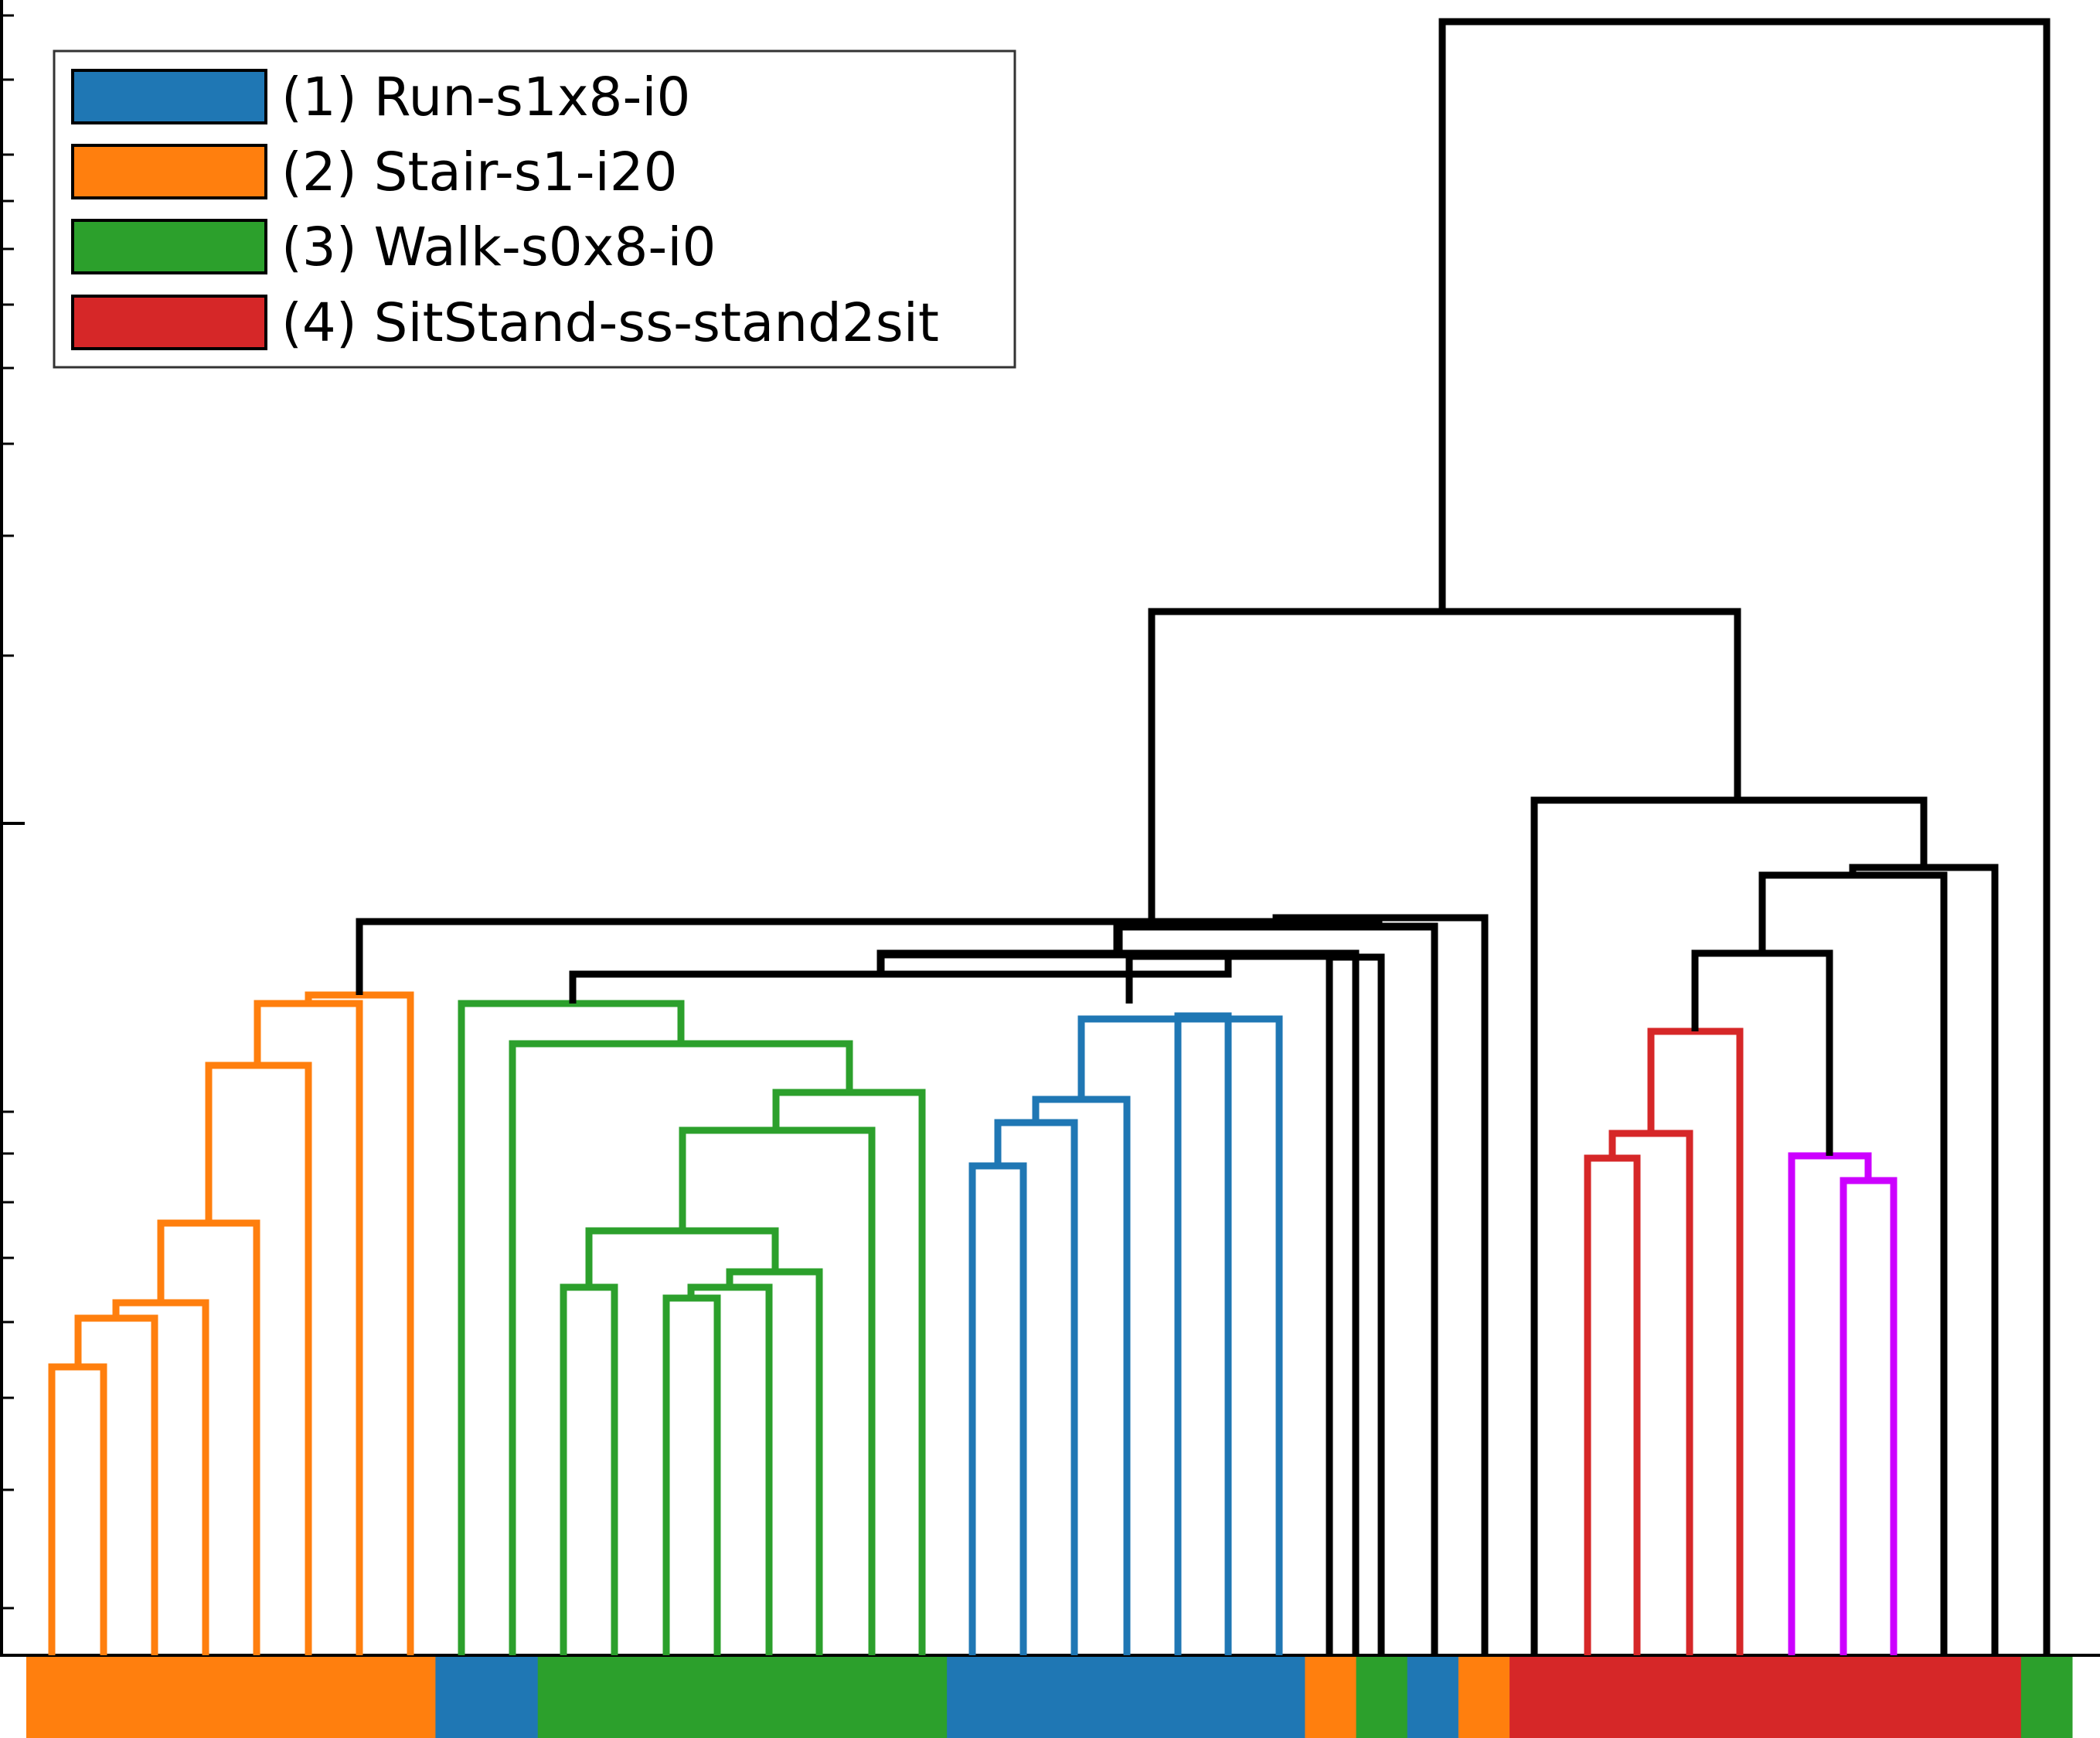 Image resolution: width=2100 pixels, height=1738 pixels. I want to click on legend-label-stair: (2) Stair-s1-i20, so click(479, 172).